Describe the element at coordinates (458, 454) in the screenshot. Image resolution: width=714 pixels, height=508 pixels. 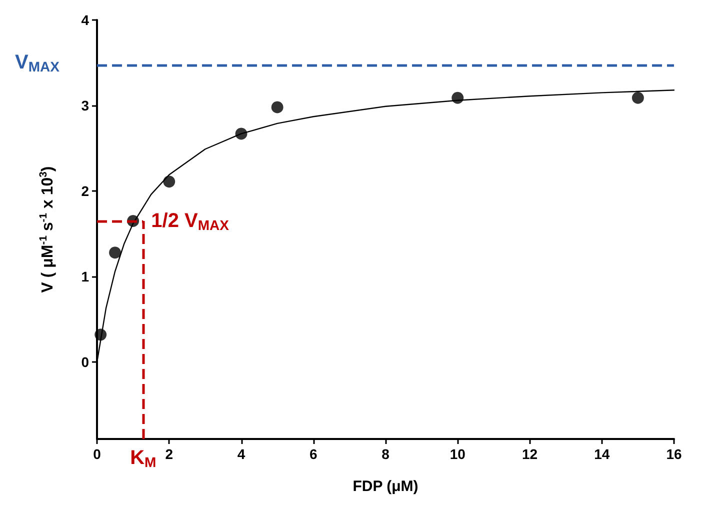
I see `x-tick-label: 10` at that location.